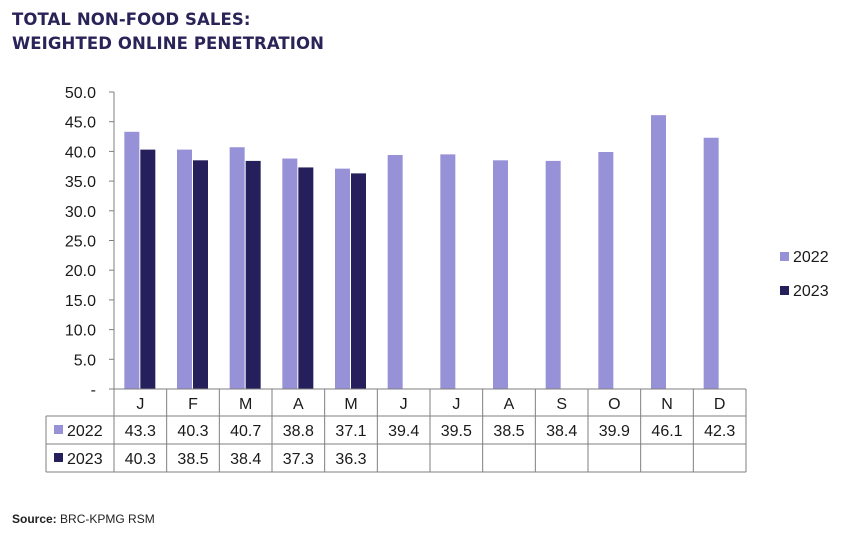  Describe the element at coordinates (80, 123) in the screenshot. I see `y-tick-label: 45.0` at that location.